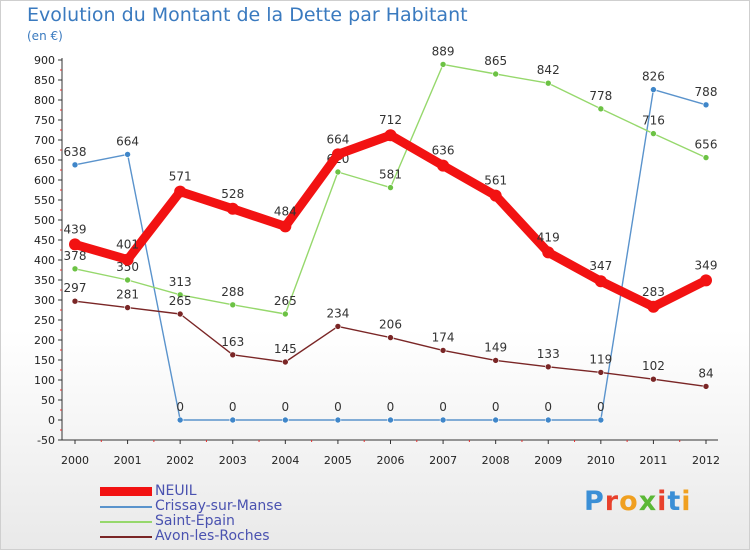 This screenshot has width=750, height=550. What do you see at coordinates (127, 267) in the screenshot?
I see `data-label-saint-epain: 350` at bounding box center [127, 267].